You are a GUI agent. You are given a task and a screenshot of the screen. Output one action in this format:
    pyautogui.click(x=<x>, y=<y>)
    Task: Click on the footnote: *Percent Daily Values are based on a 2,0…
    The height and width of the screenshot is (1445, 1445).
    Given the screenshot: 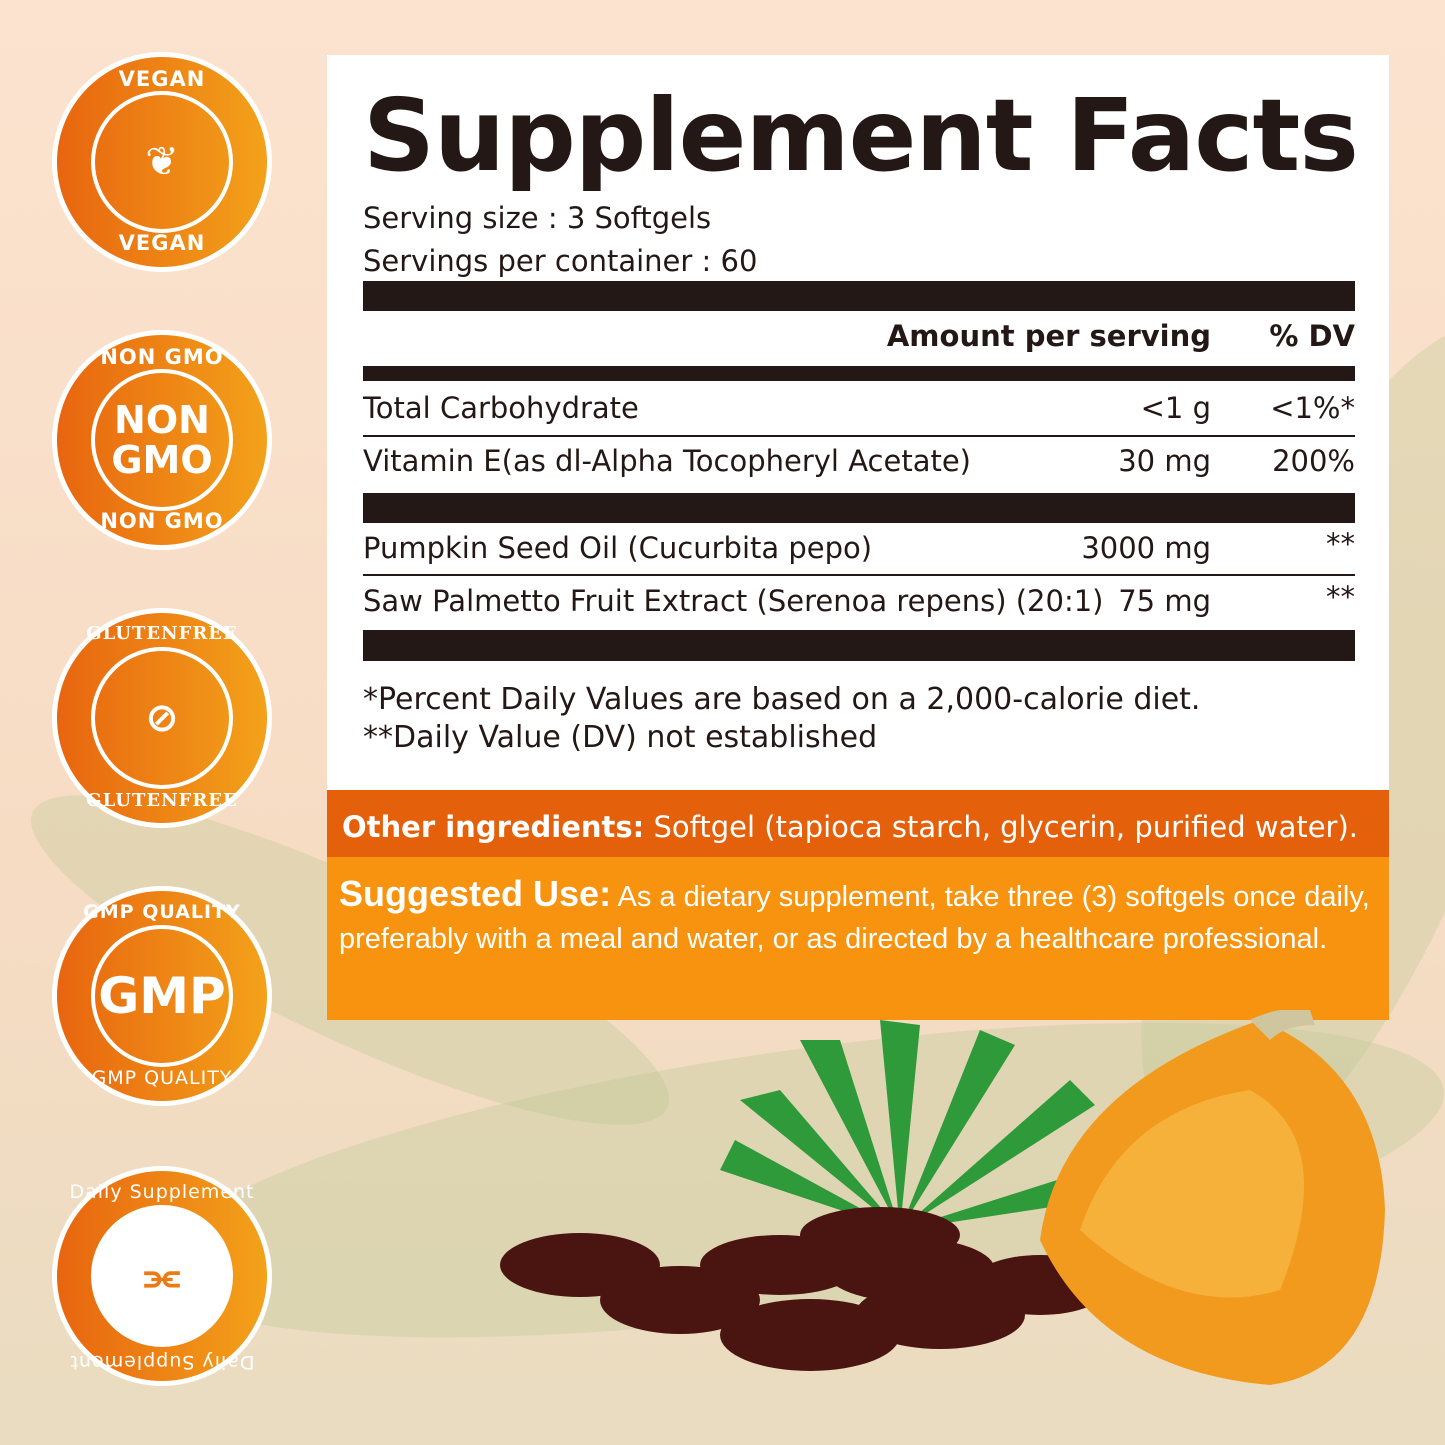 What is the action you would take?
    pyautogui.click(x=782, y=699)
    